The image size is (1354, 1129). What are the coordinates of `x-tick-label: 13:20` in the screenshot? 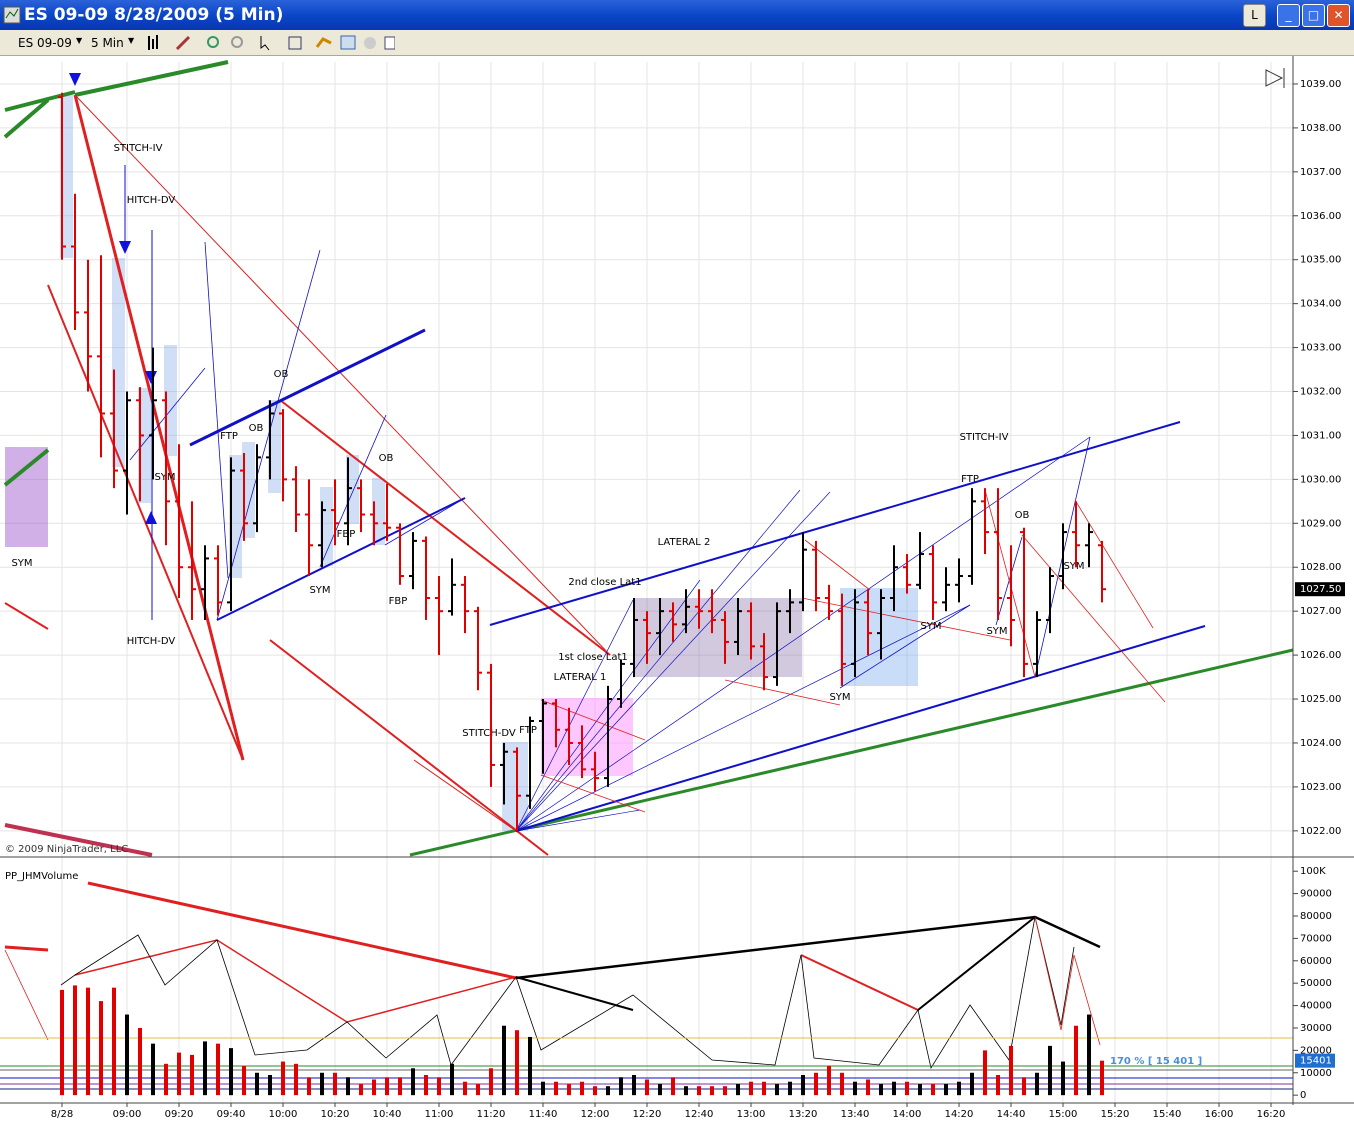 It's located at (803, 1114).